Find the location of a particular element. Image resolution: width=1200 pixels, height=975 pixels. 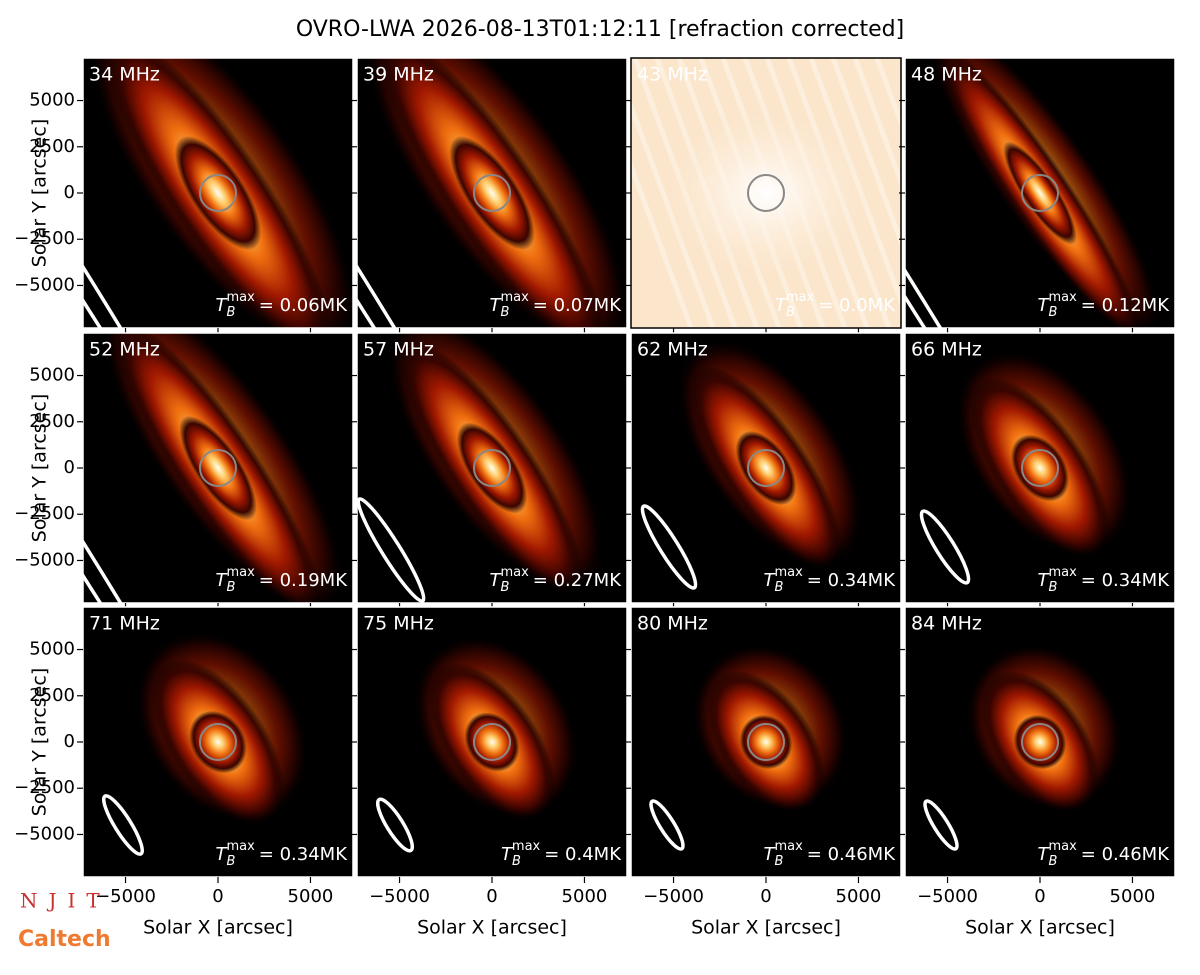

panel: 62 MHz TBmax = 0.34MK is located at coordinates (763, 470).